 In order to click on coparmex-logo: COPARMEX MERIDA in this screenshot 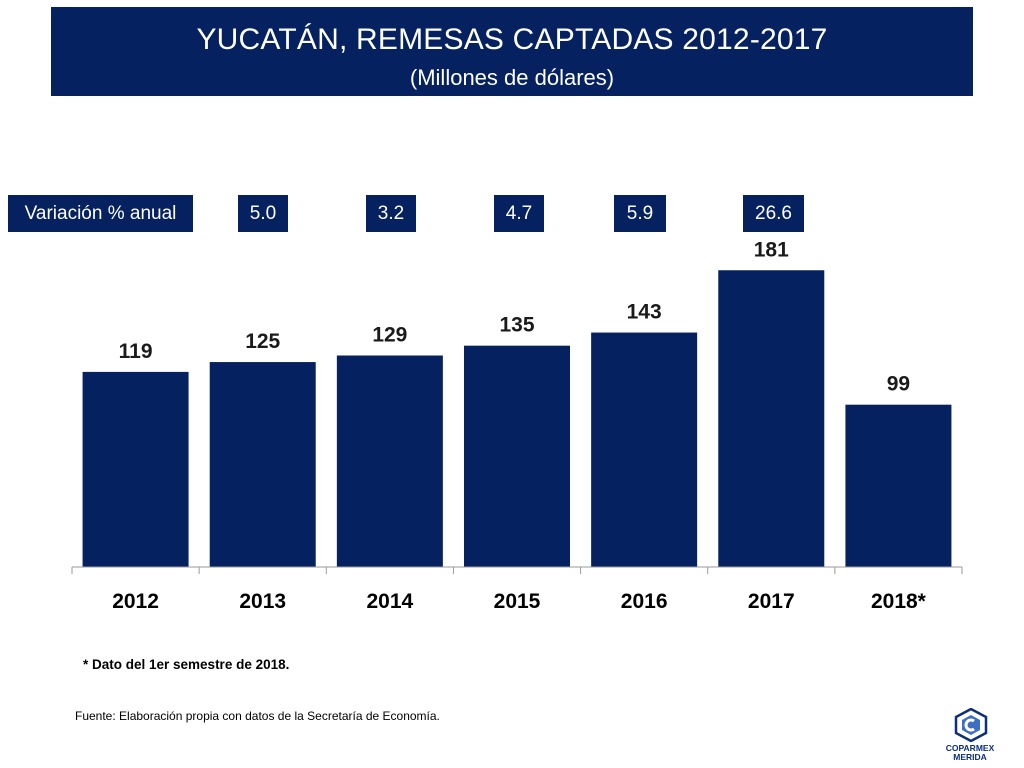, I will do `click(970, 736)`.